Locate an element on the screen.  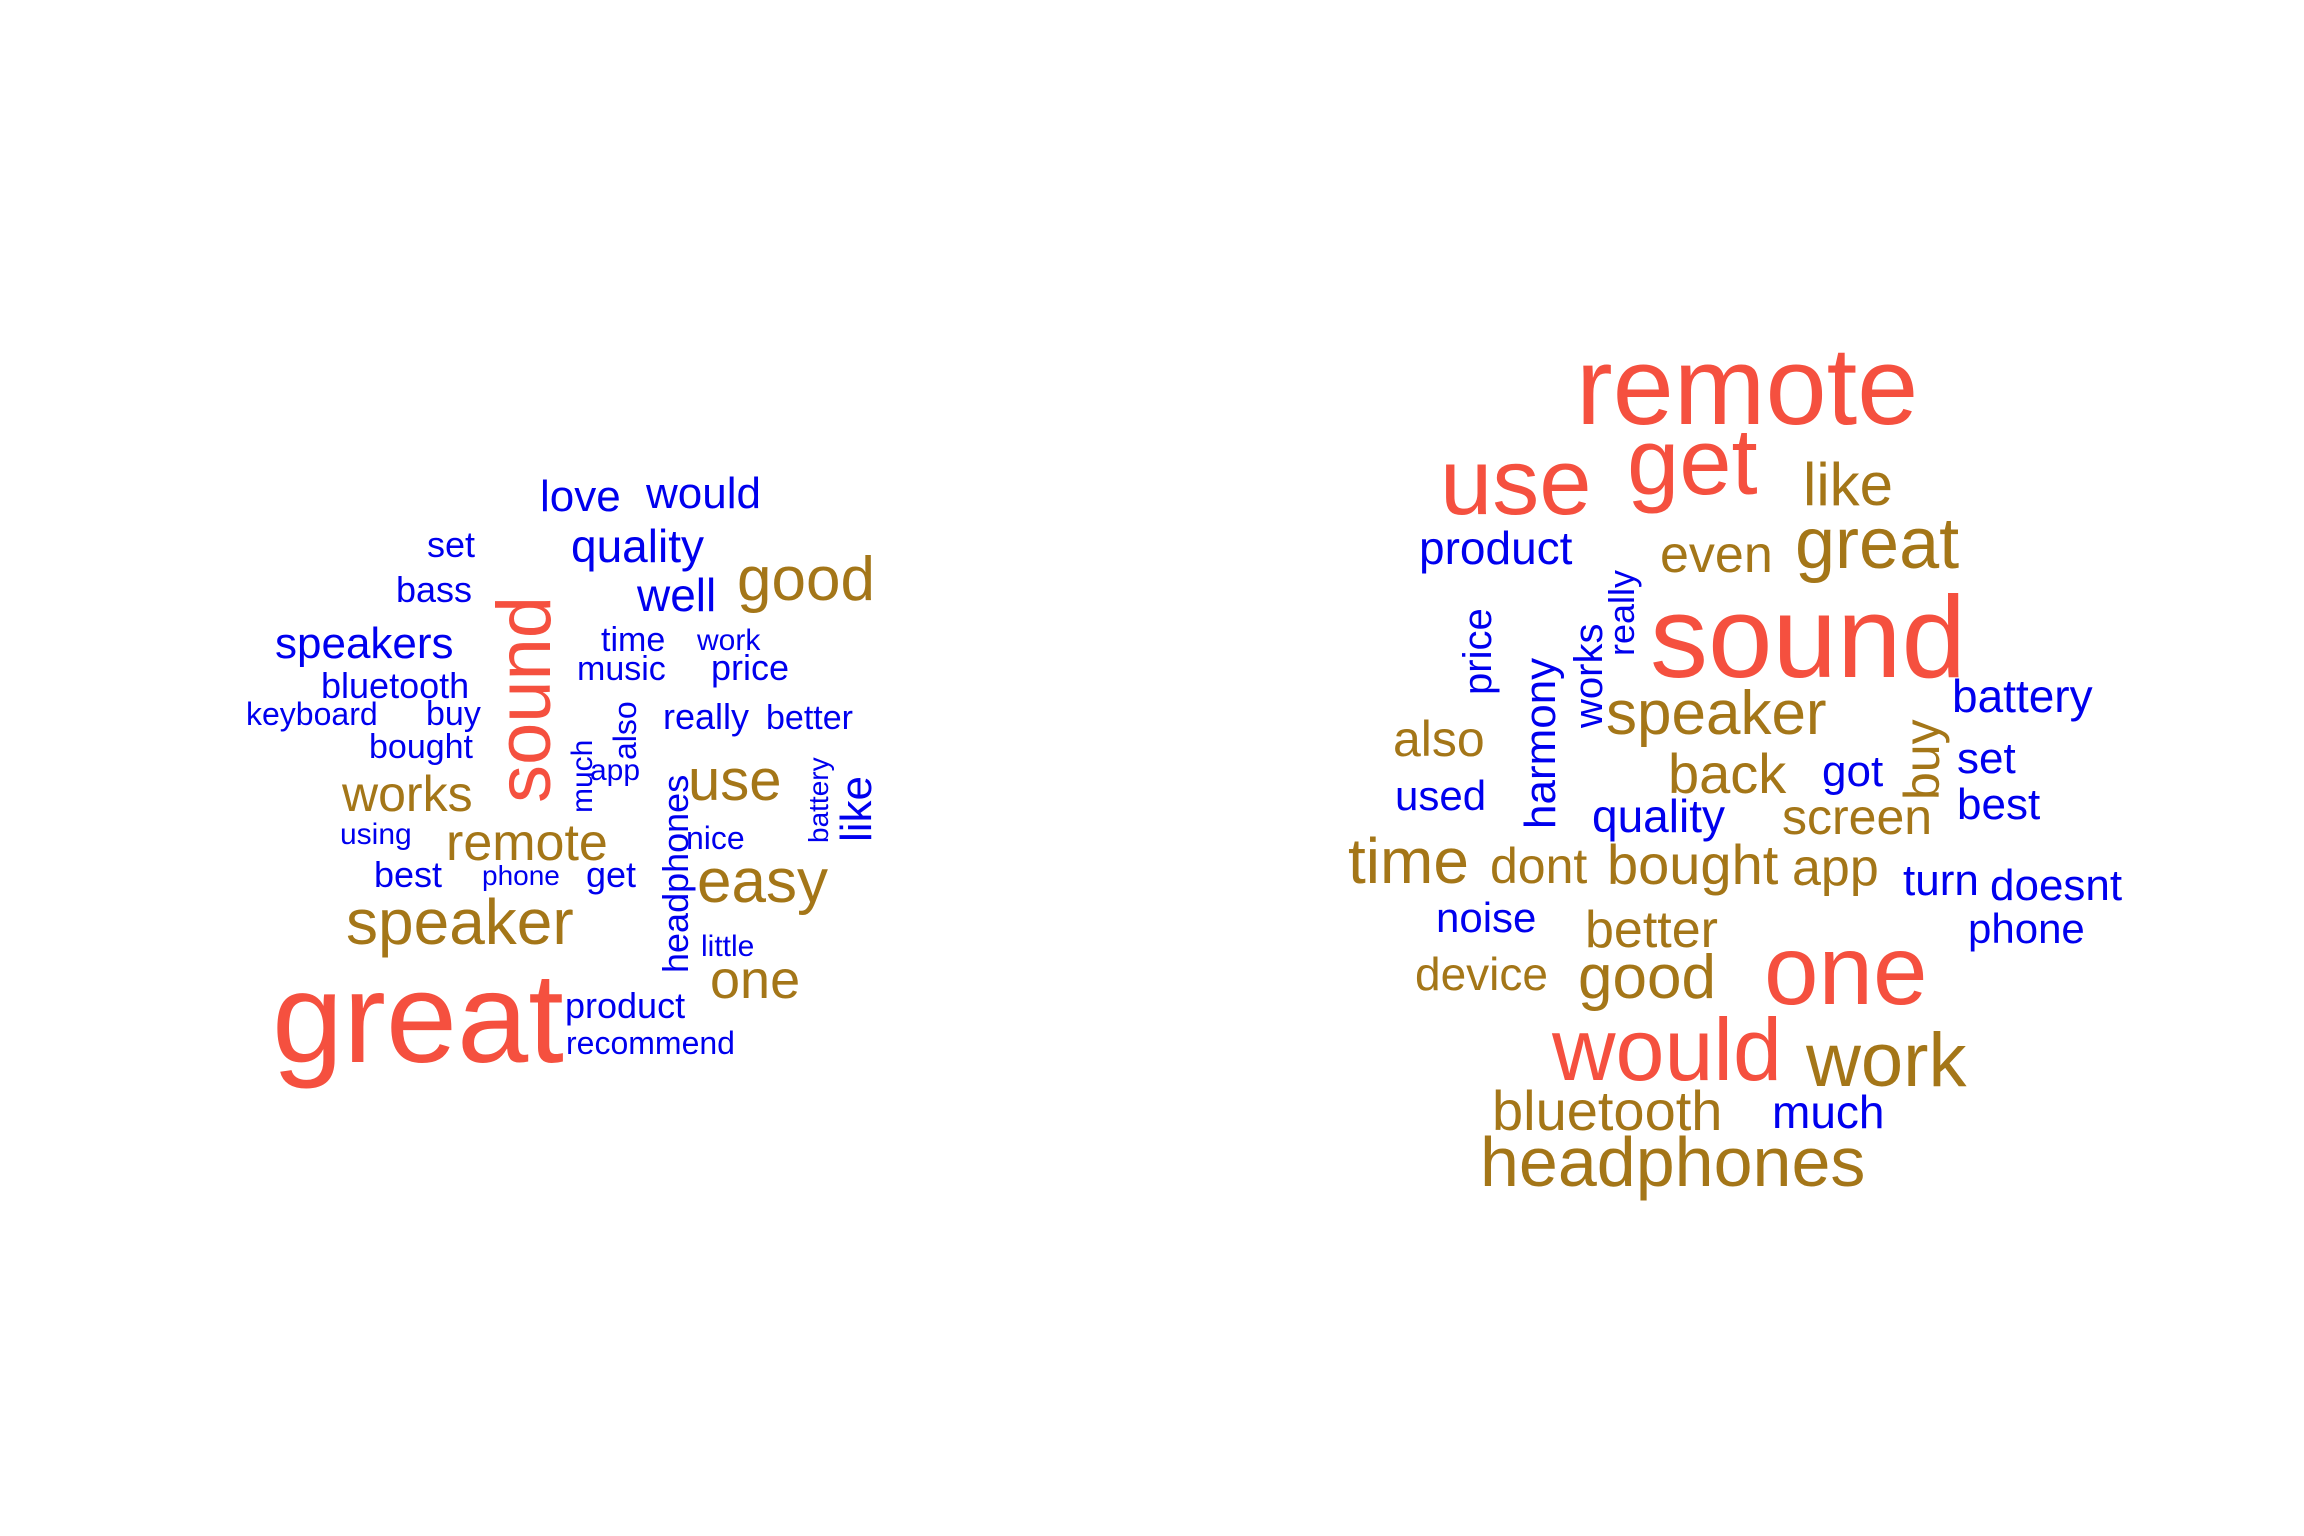
cloud-word-got: got is located at coordinates (1852, 771).